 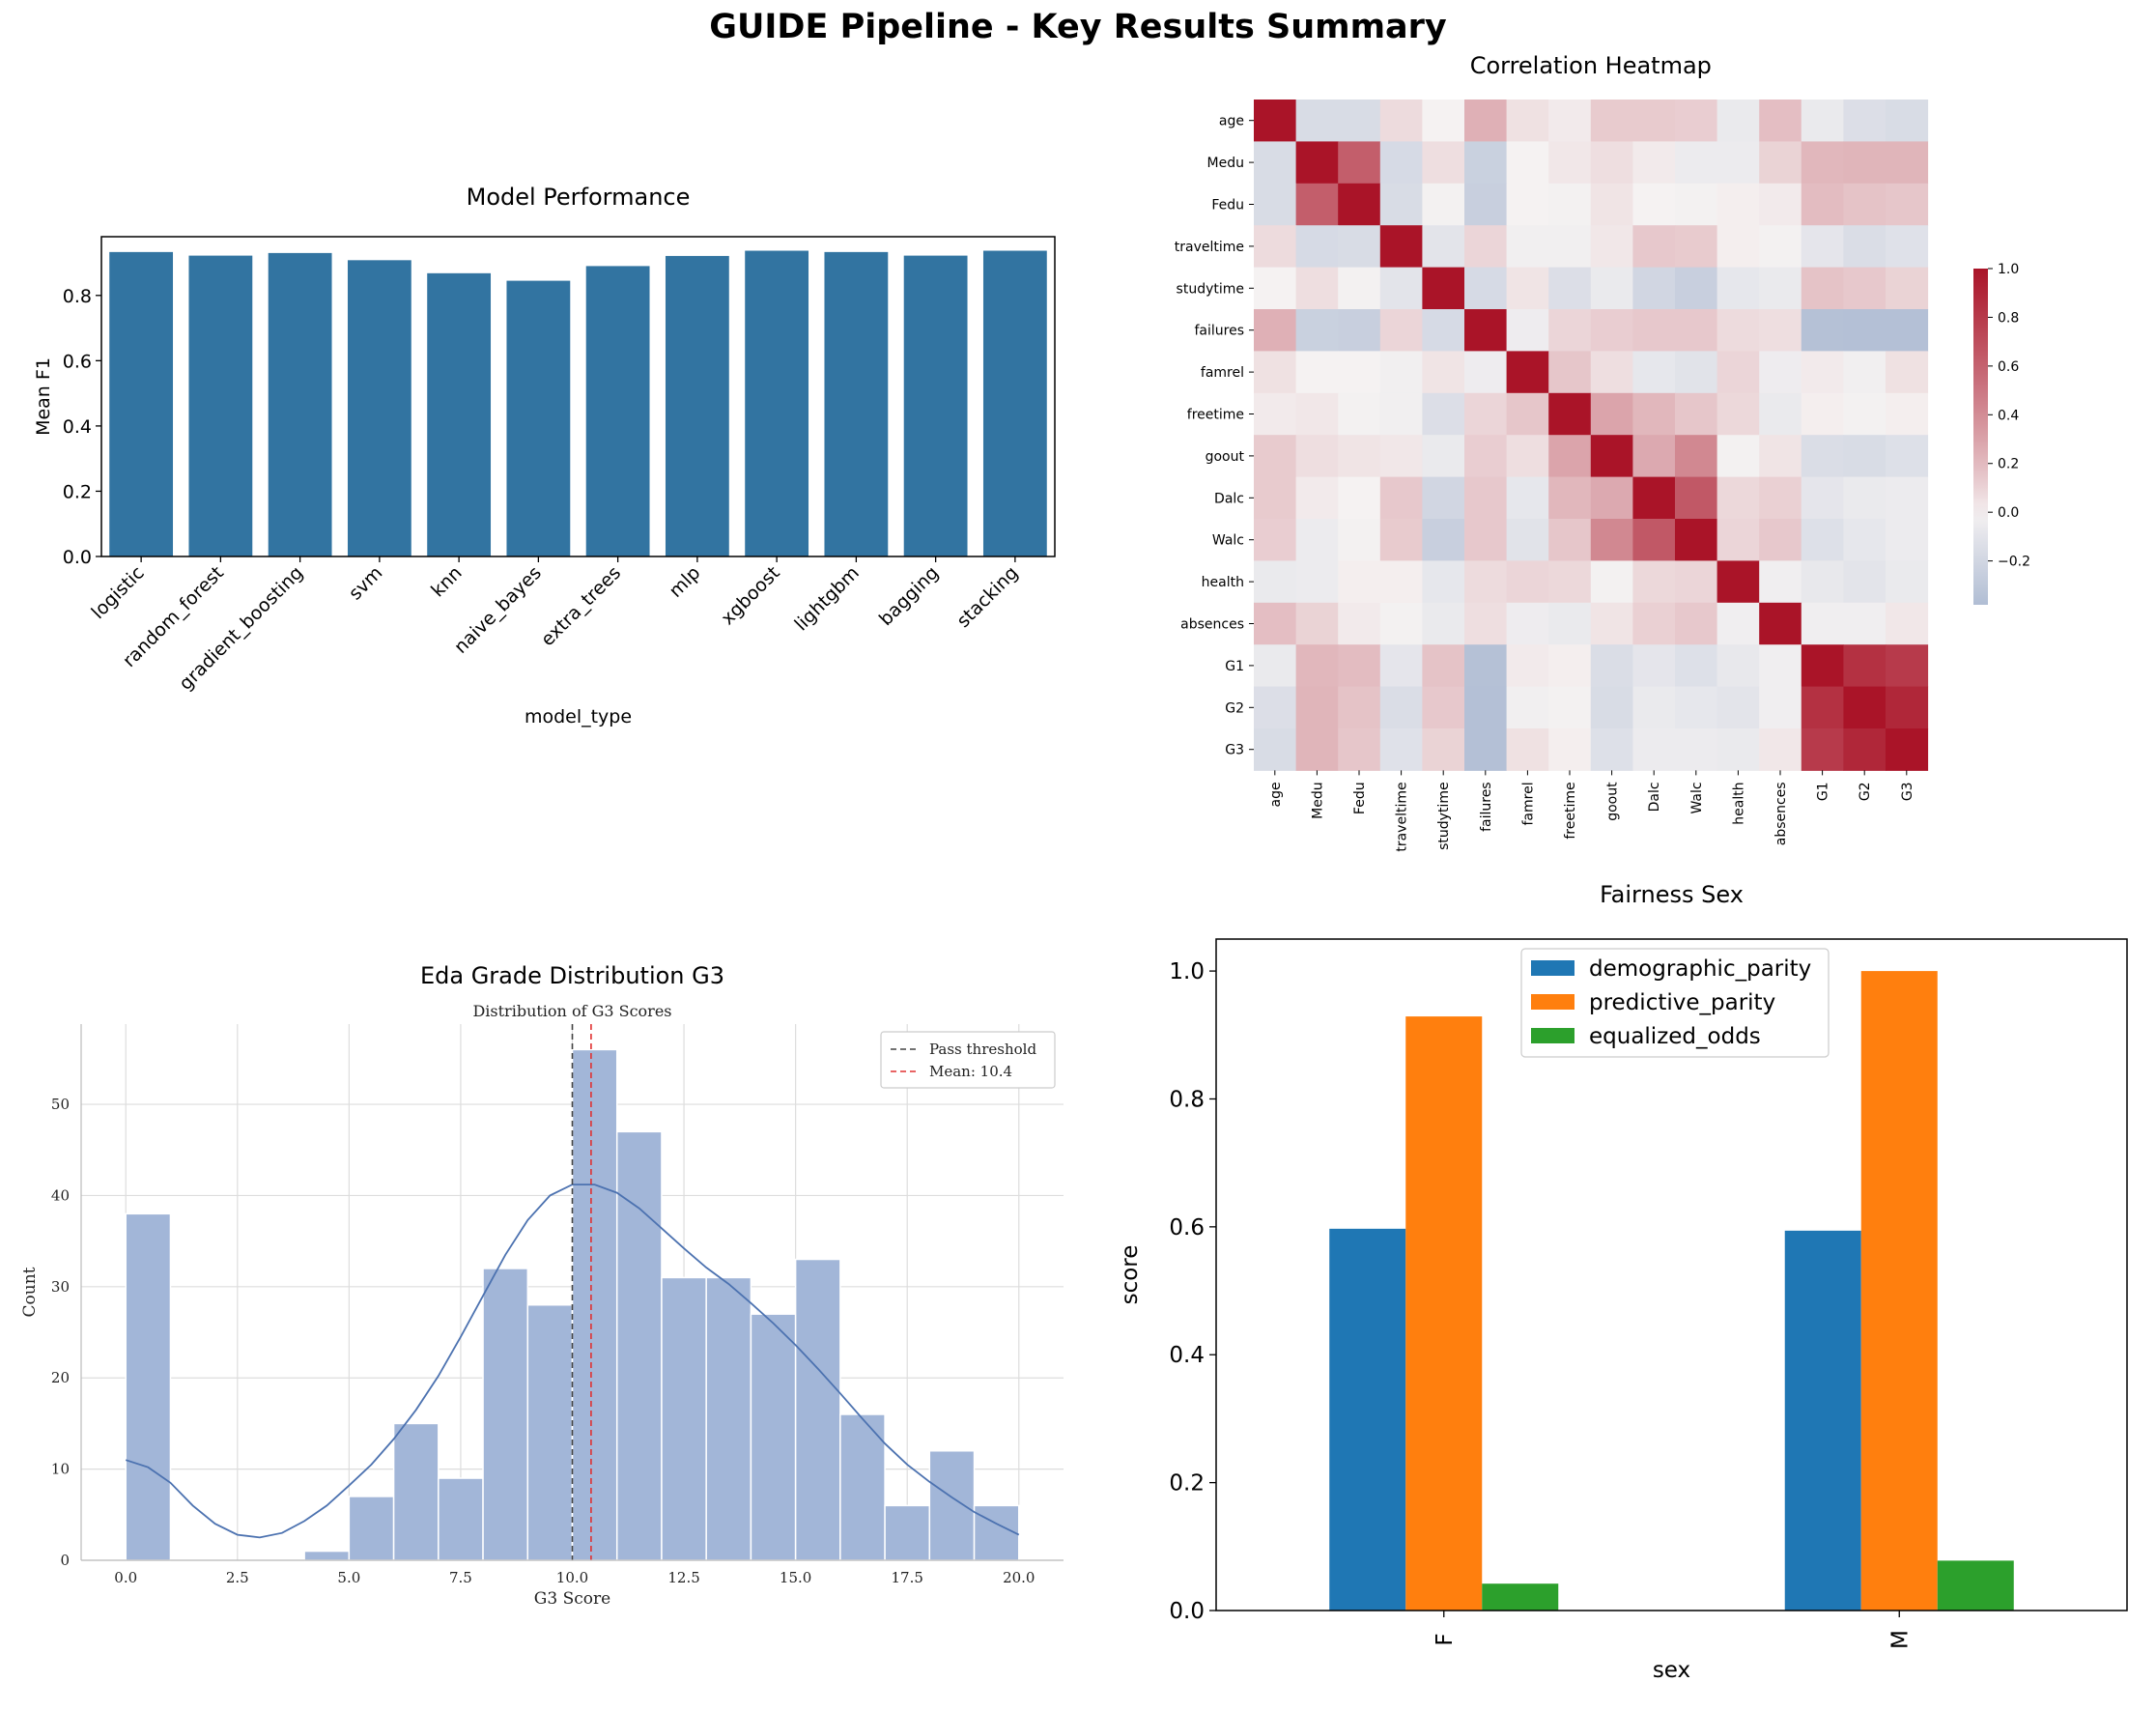 I want to click on x-tick-label: 20.0, so click(x=1019, y=1577).